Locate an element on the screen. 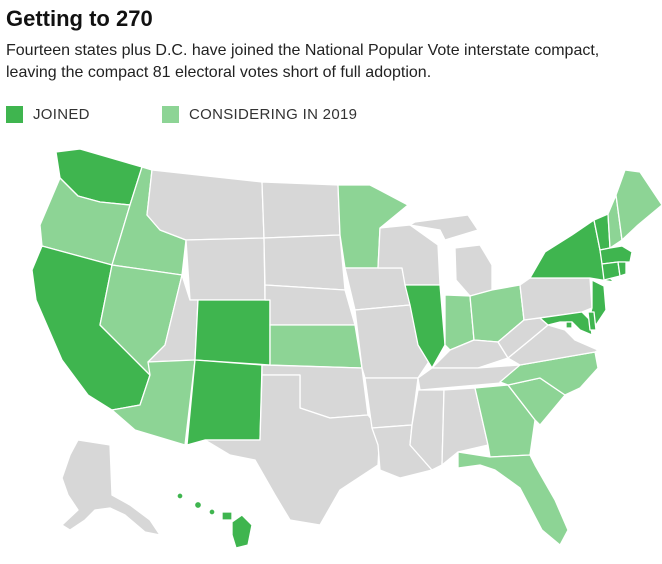 The height and width of the screenshot is (564, 662). state-massachusetts is located at coordinates (616, 255).